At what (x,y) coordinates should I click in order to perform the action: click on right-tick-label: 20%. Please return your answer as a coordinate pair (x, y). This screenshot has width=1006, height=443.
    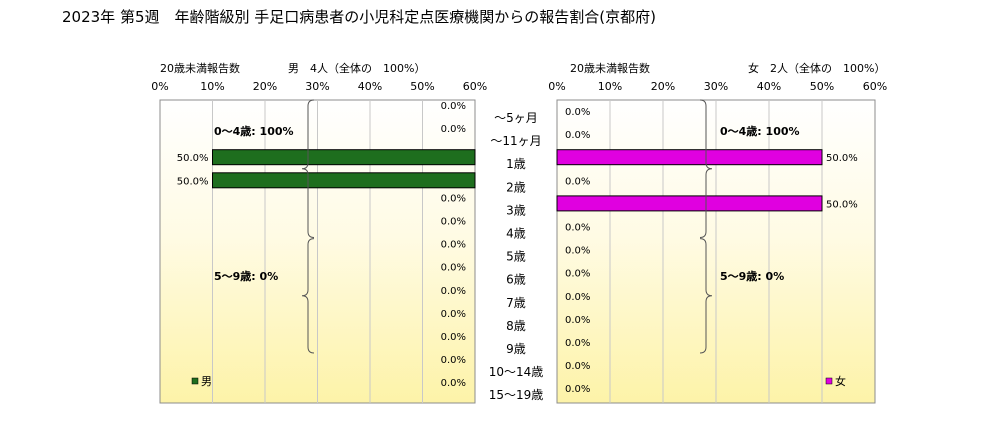
    Looking at the image, I should click on (663, 86).